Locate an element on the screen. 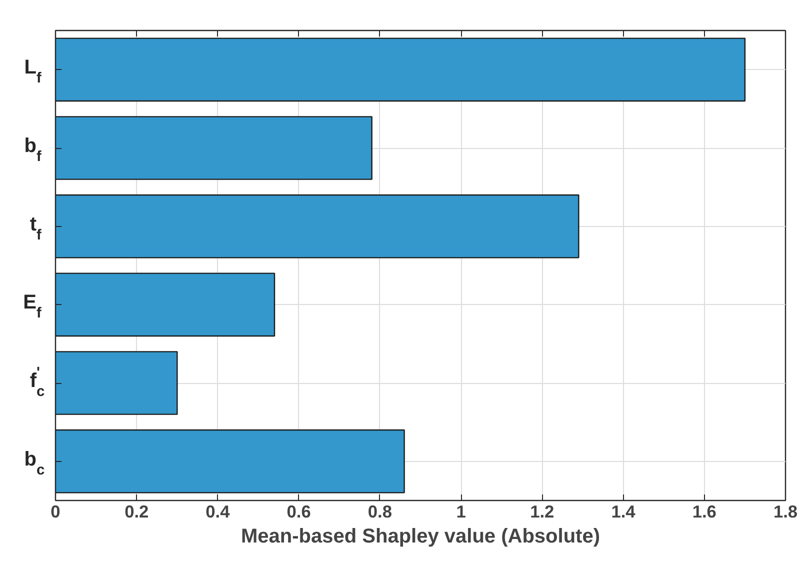  x-tick-label: 0.8 is located at coordinates (380, 512).